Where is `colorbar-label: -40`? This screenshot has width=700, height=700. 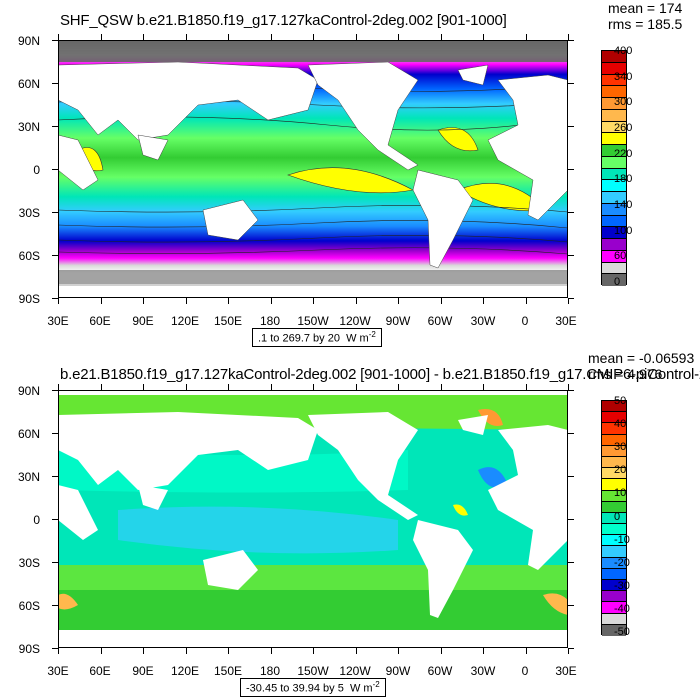 colorbar-label: -40 is located at coordinates (622, 608).